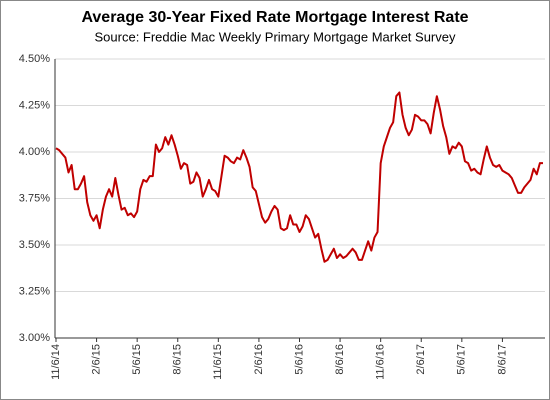  Describe the element at coordinates (34, 245) in the screenshot. I see `y-tick-label: 3.50%` at that location.